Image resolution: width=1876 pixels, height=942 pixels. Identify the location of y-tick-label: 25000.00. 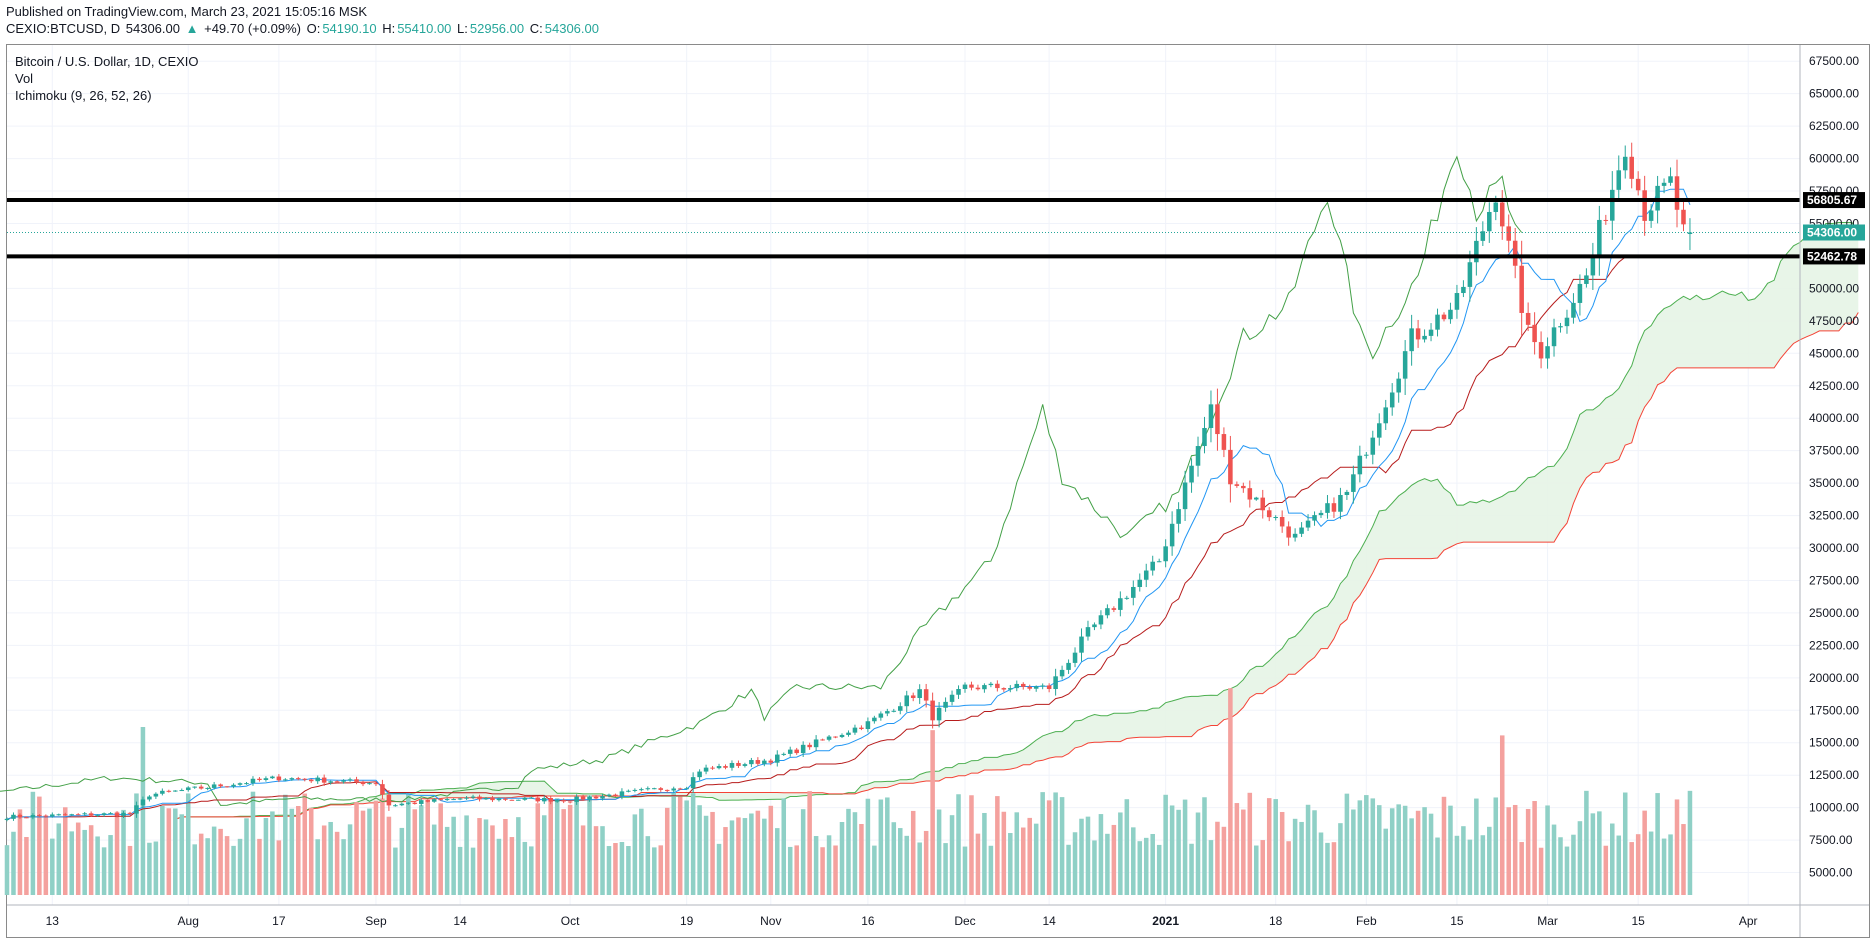
(1834, 613).